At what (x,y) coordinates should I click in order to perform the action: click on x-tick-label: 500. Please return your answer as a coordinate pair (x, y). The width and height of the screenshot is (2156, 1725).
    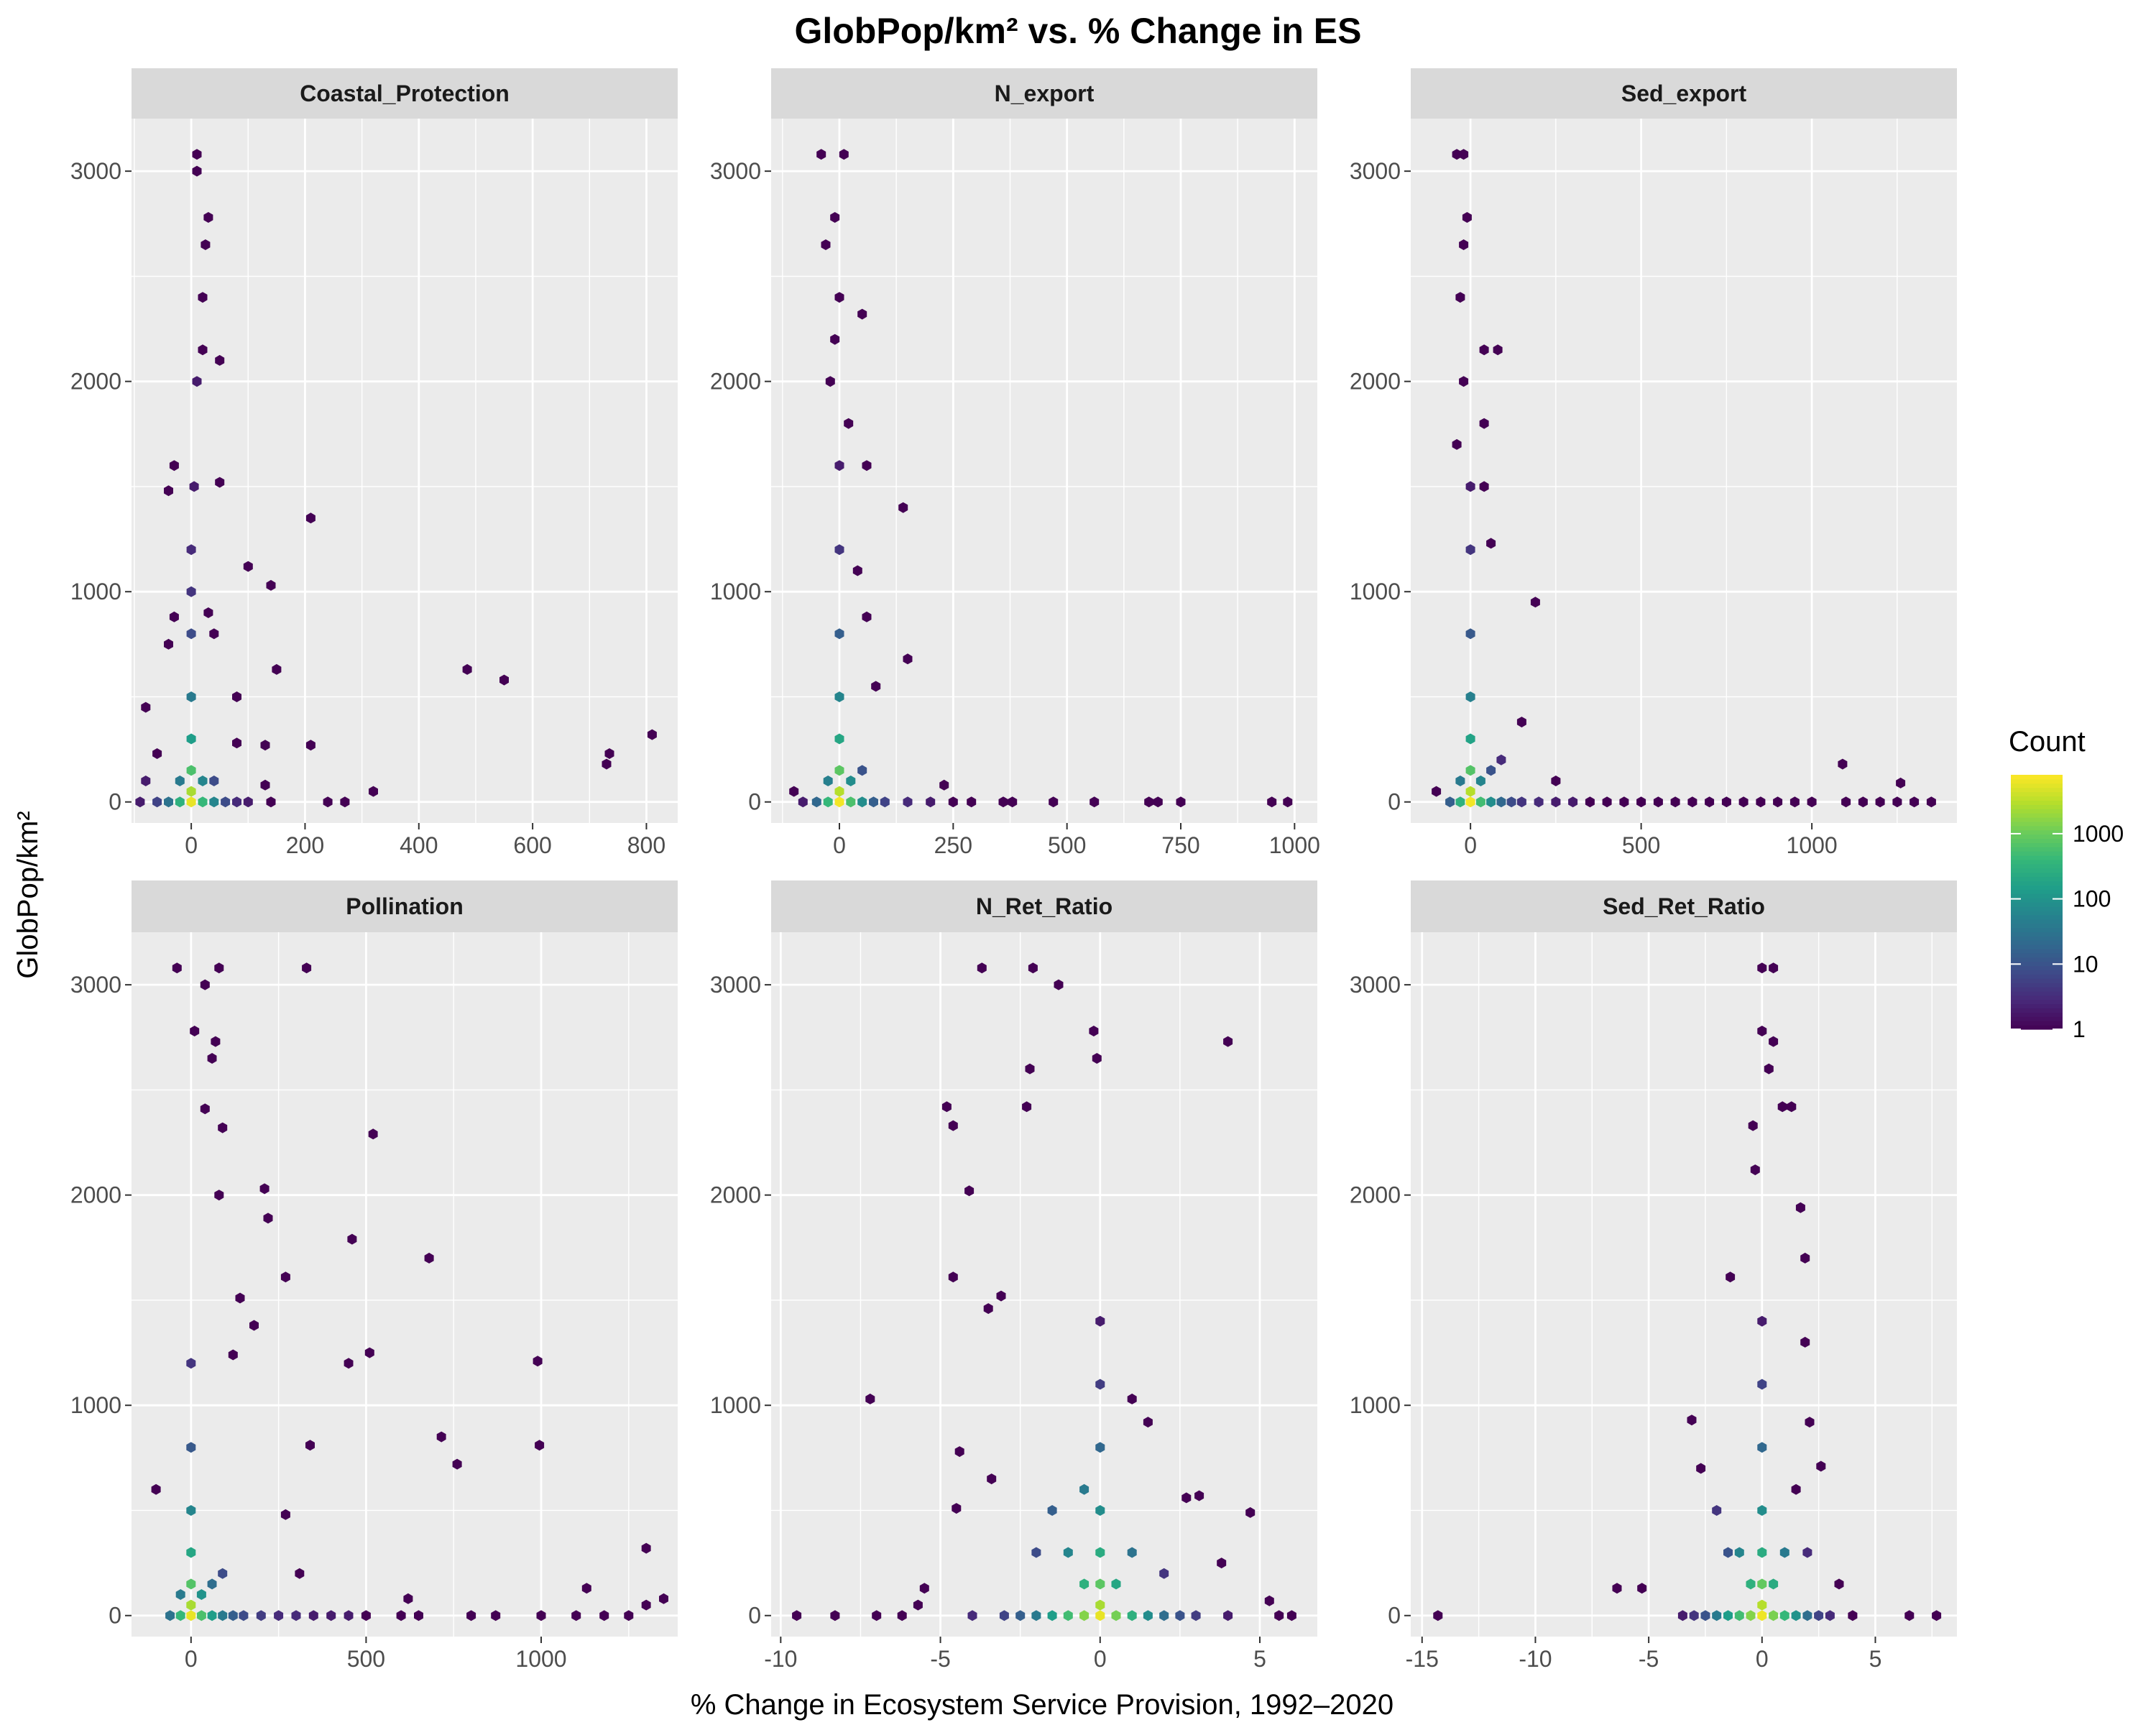
    Looking at the image, I should click on (1067, 845).